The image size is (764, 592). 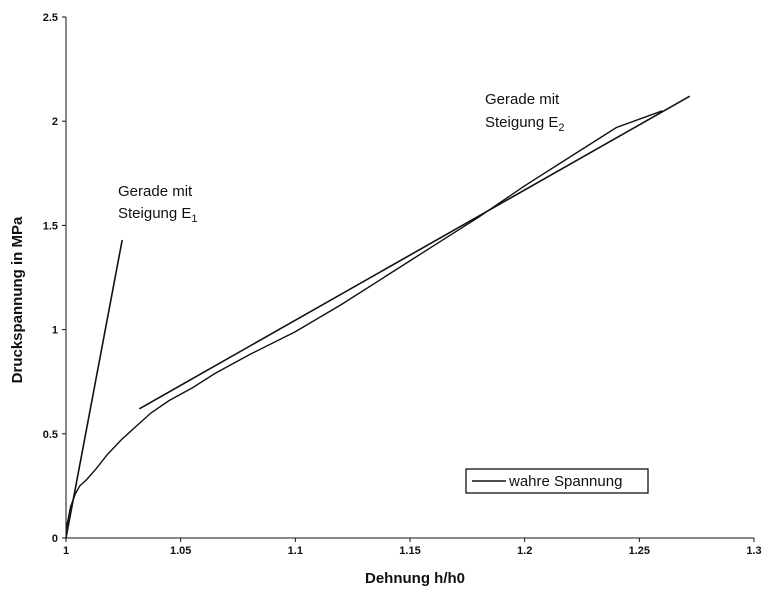 What do you see at coordinates (50, 18) in the screenshot?
I see `y-tick-label: 2.5` at bounding box center [50, 18].